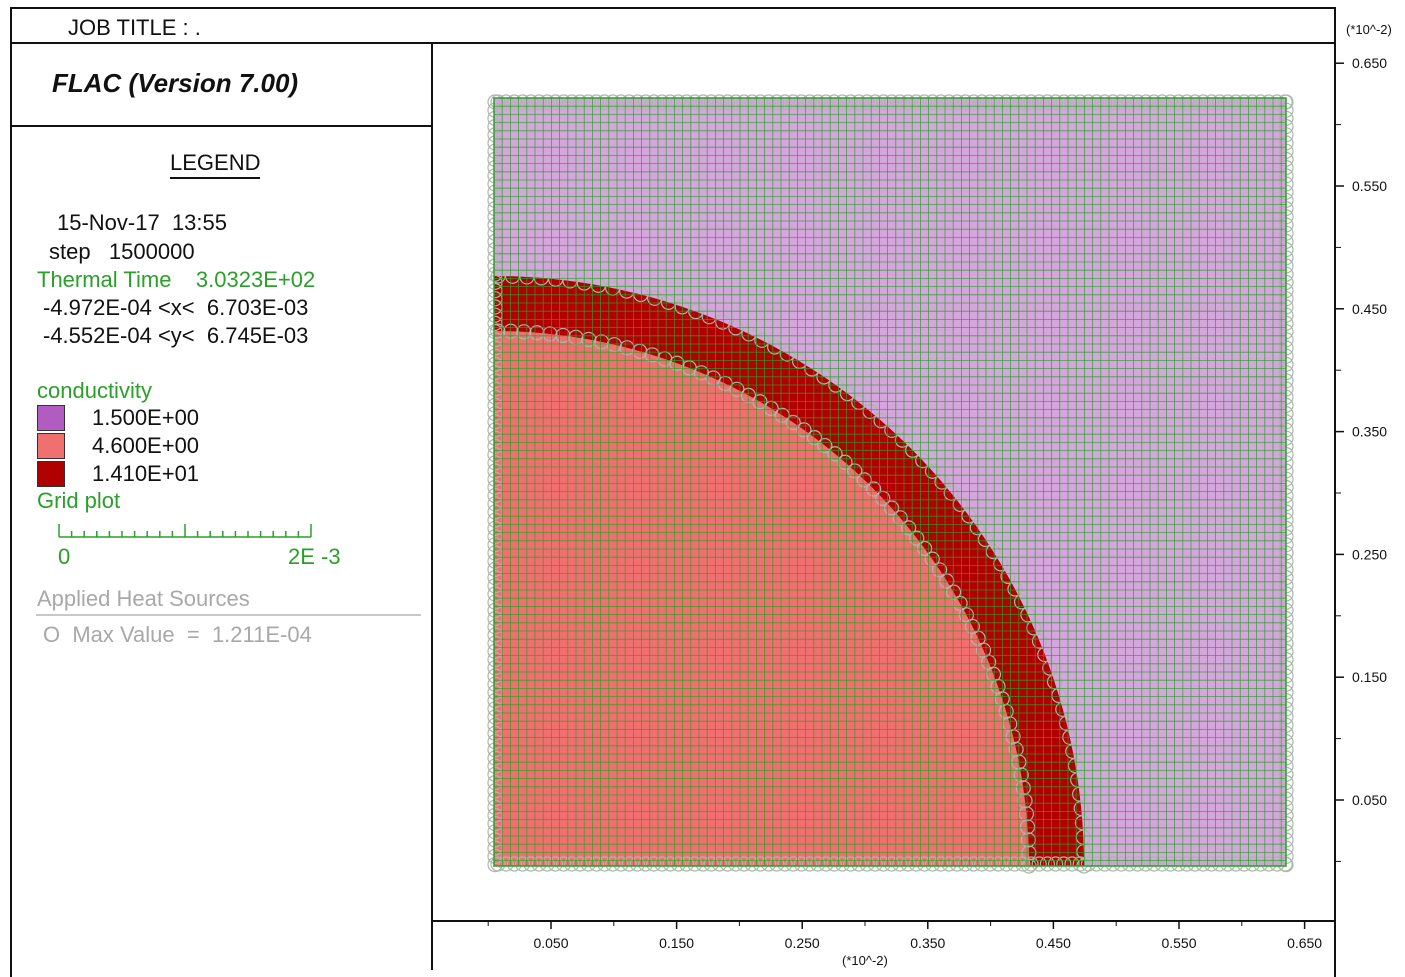 The image size is (1405, 977). Describe the element at coordinates (1369, 309) in the screenshot. I see `y-tick-label: 0.450` at that location.